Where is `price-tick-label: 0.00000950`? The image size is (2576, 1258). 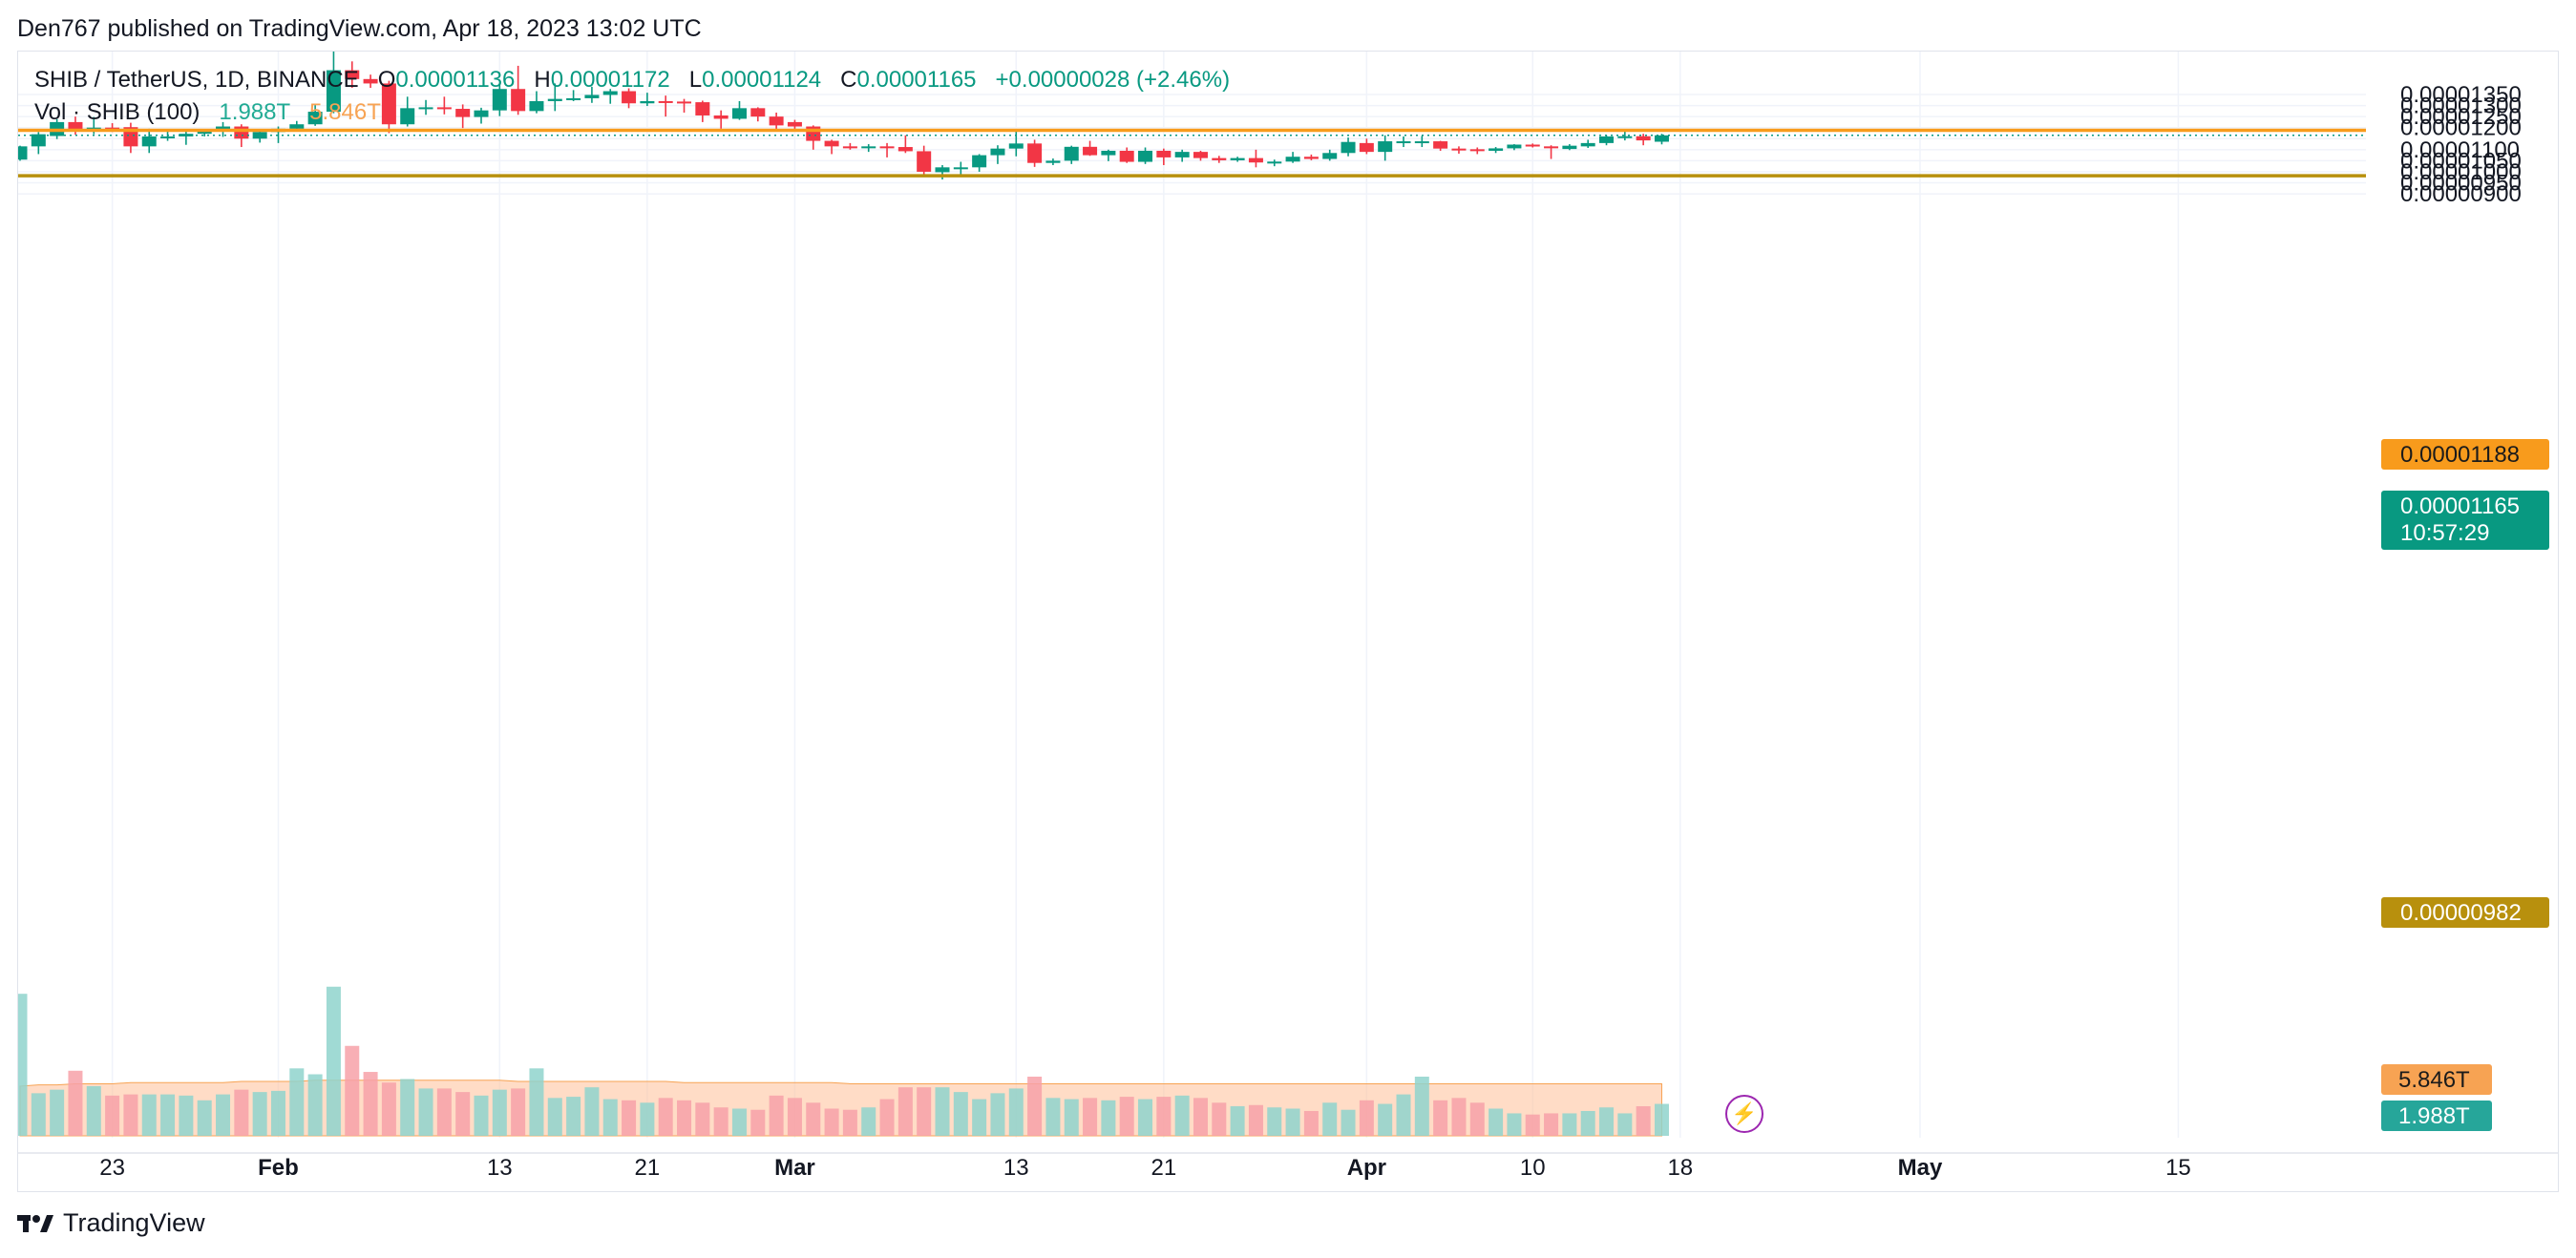 price-tick-label: 0.00000950 is located at coordinates (2461, 184).